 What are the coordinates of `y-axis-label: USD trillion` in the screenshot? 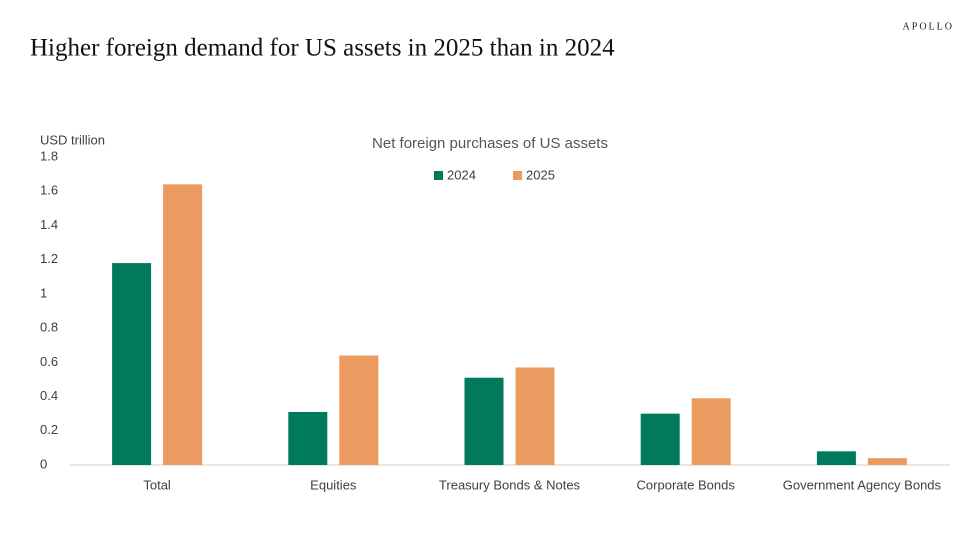 It's located at (72, 139).